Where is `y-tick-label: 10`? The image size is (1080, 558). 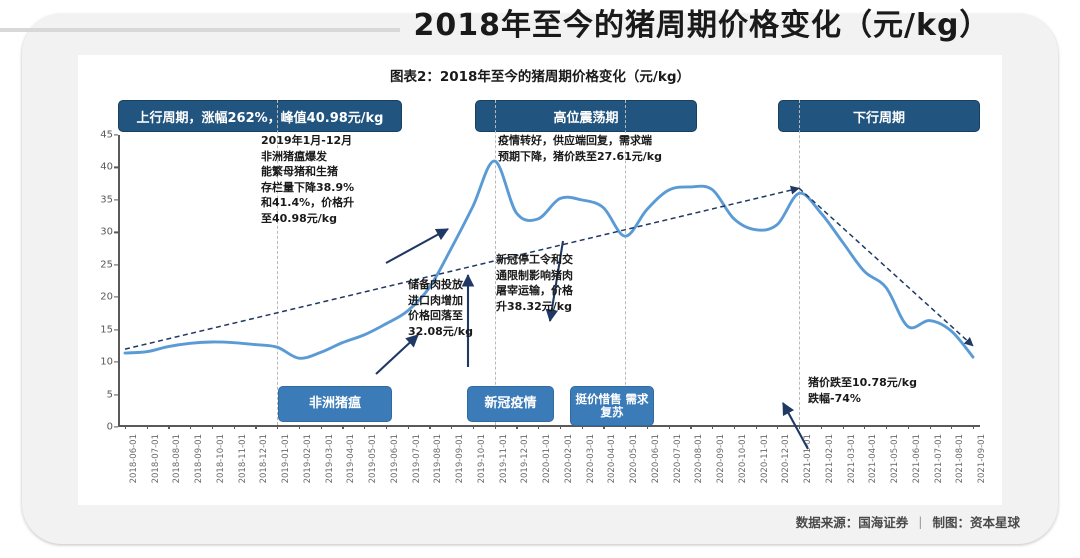
y-tick-label: 10 is located at coordinates (106, 362).